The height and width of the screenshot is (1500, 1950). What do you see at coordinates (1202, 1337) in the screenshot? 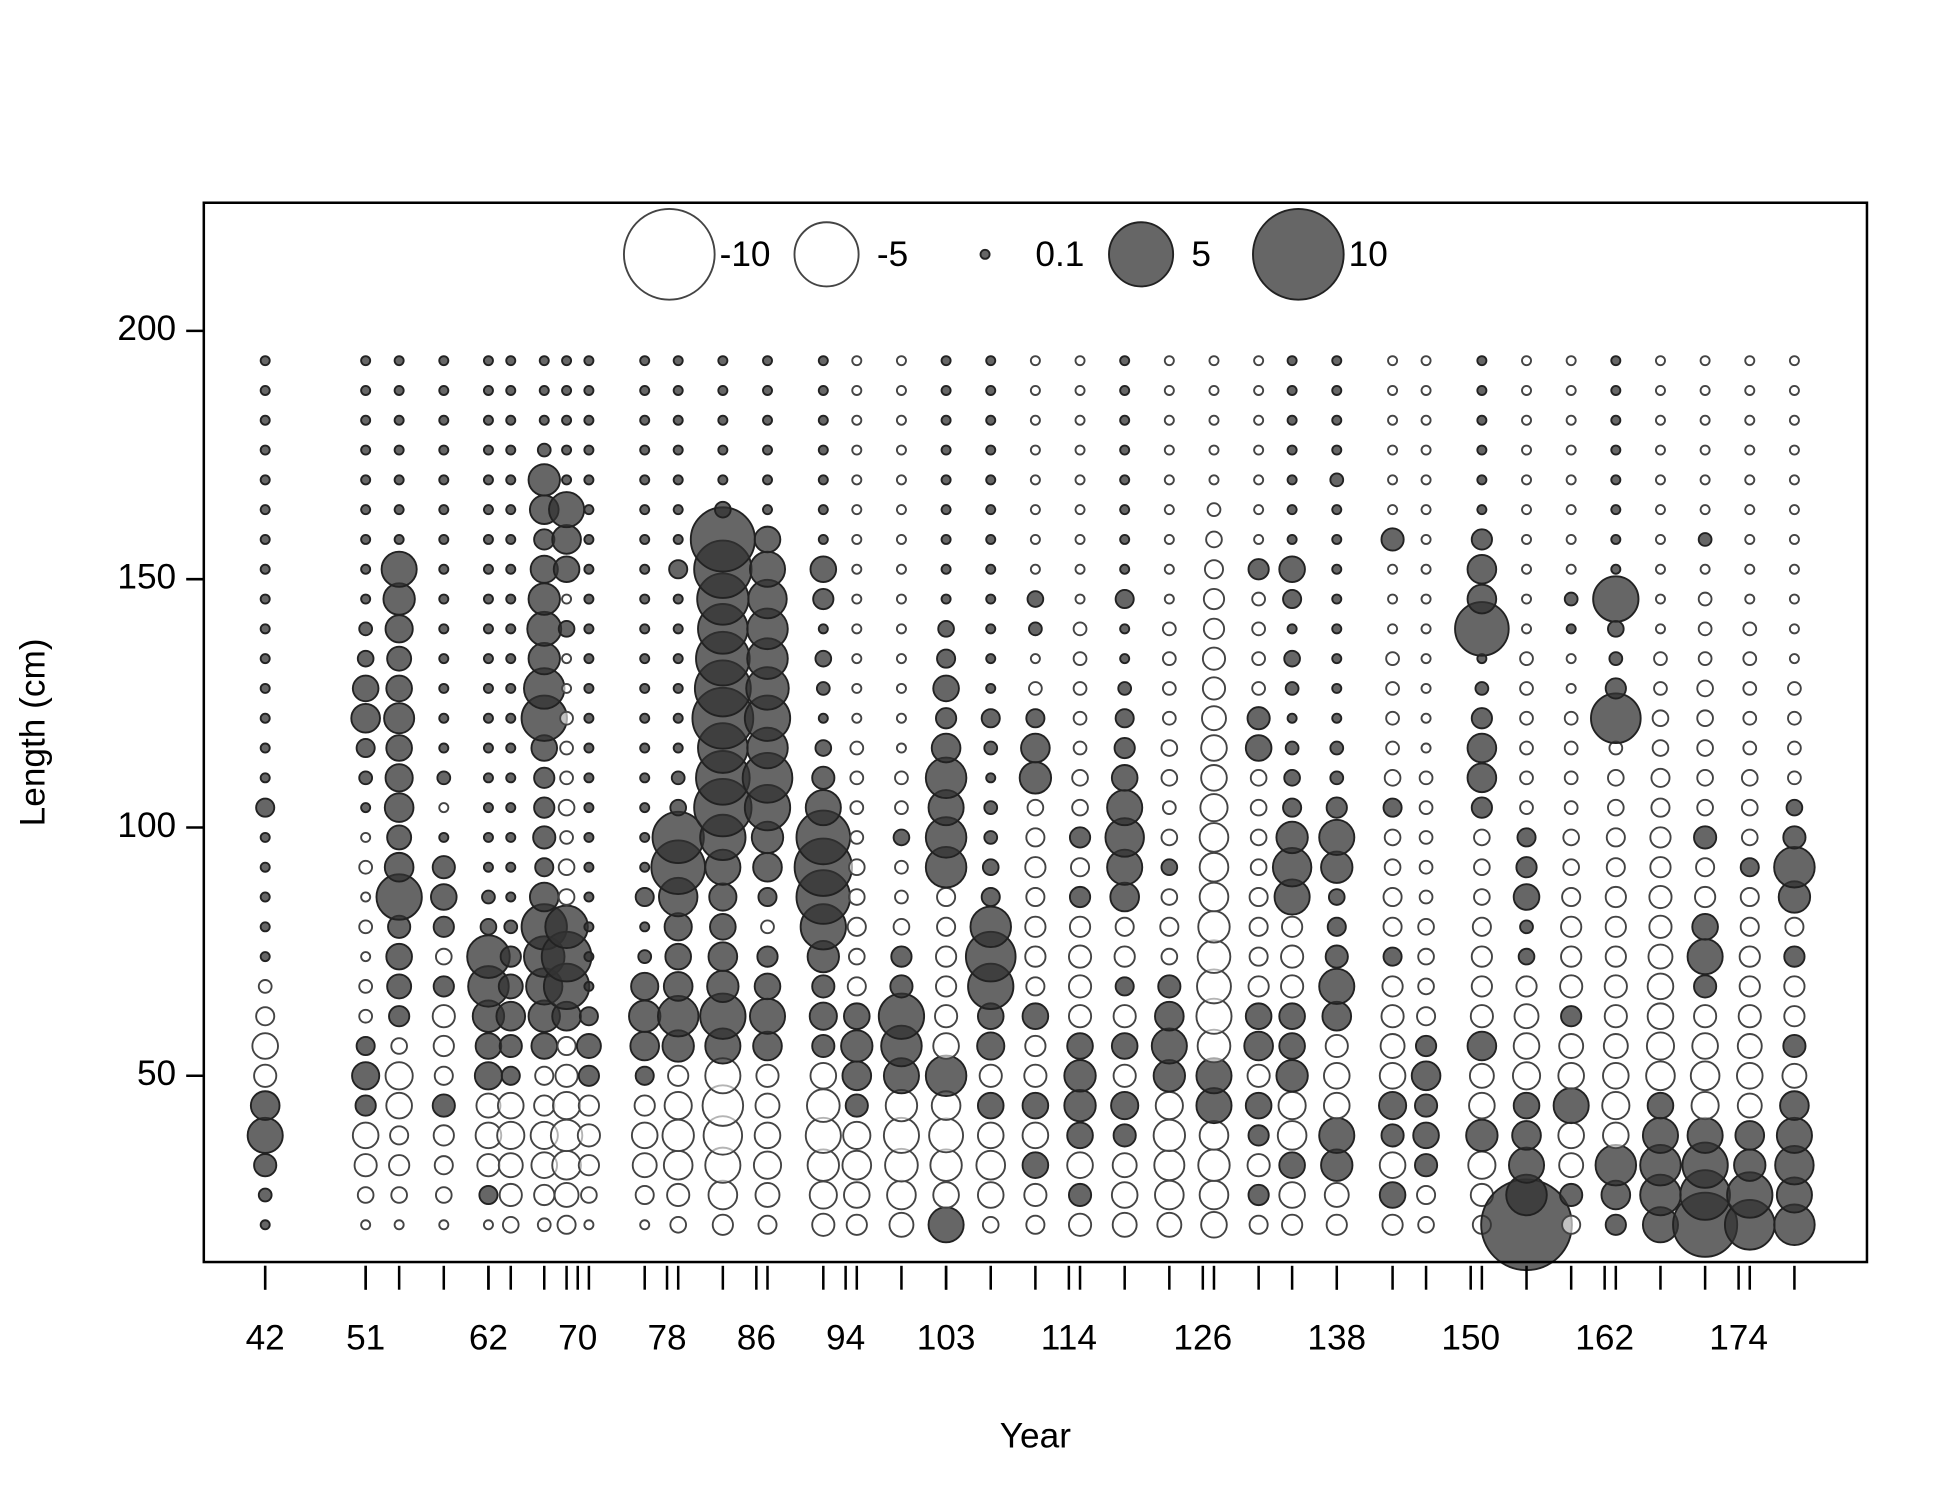
I see `x-tick-label: 126` at bounding box center [1202, 1337].